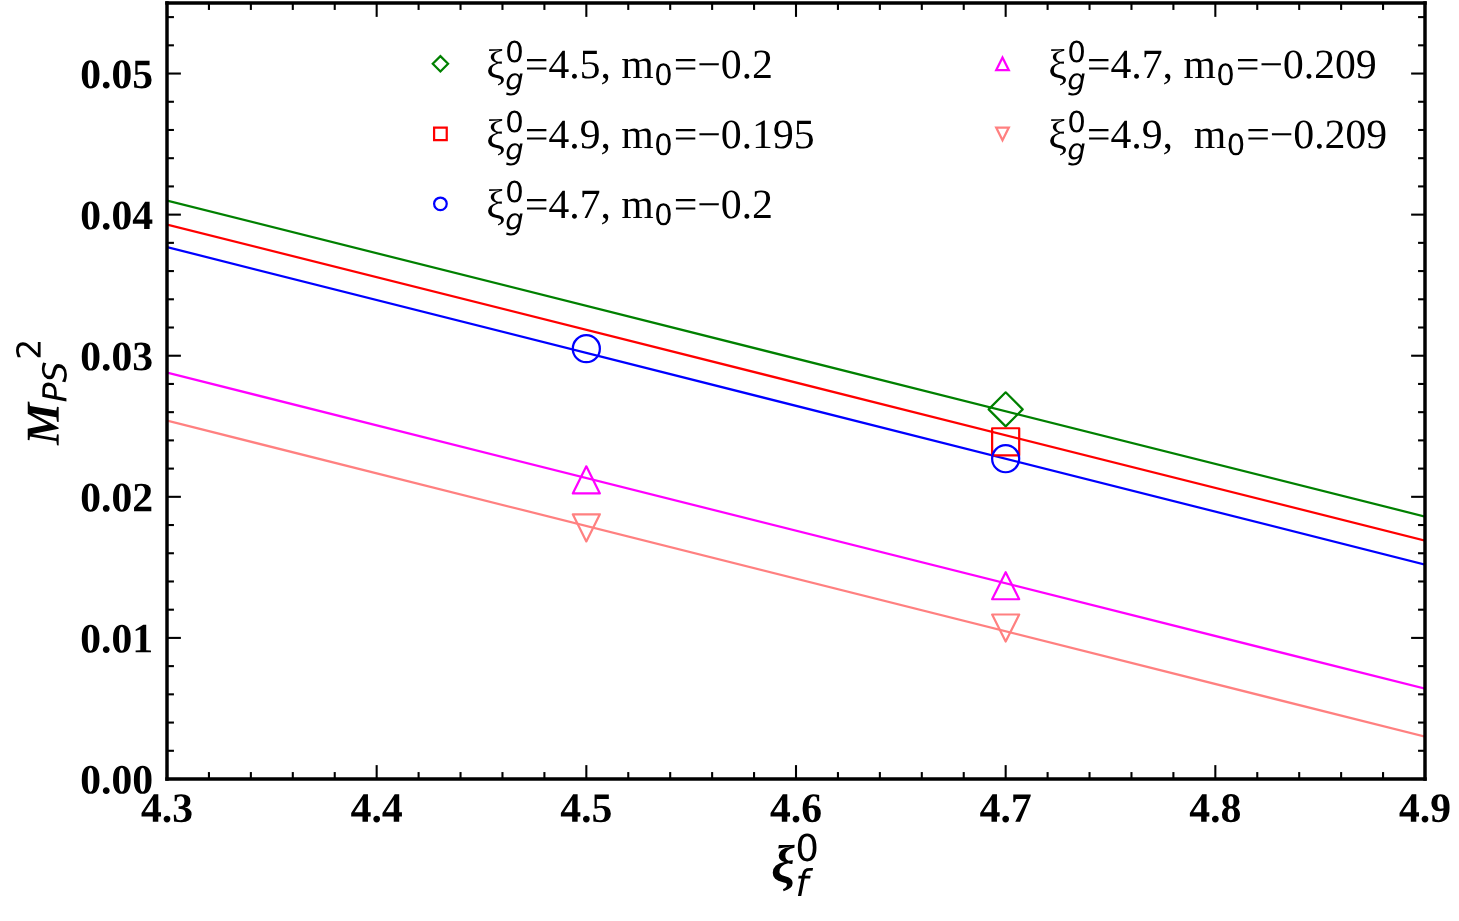  What do you see at coordinates (1005, 808) in the screenshot?
I see `x-tick-label: 4.7` at bounding box center [1005, 808].